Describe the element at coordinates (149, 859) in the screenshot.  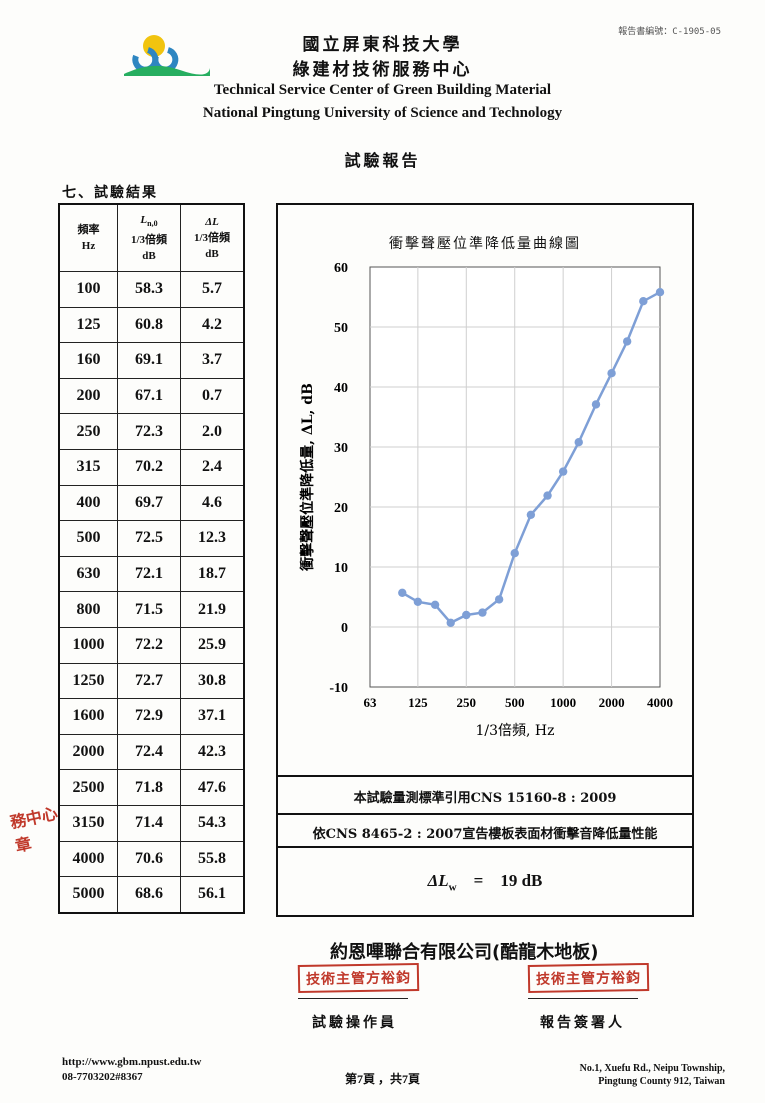
I see `ln0-cell: 70.6` at that location.